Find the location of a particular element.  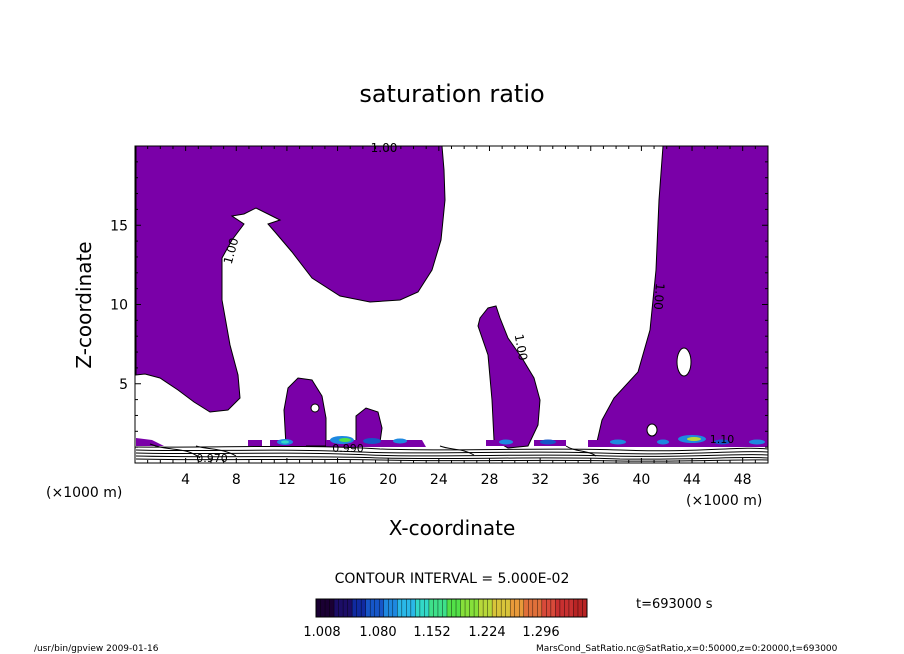

surface-contour-lines is located at coordinates (452, 452).